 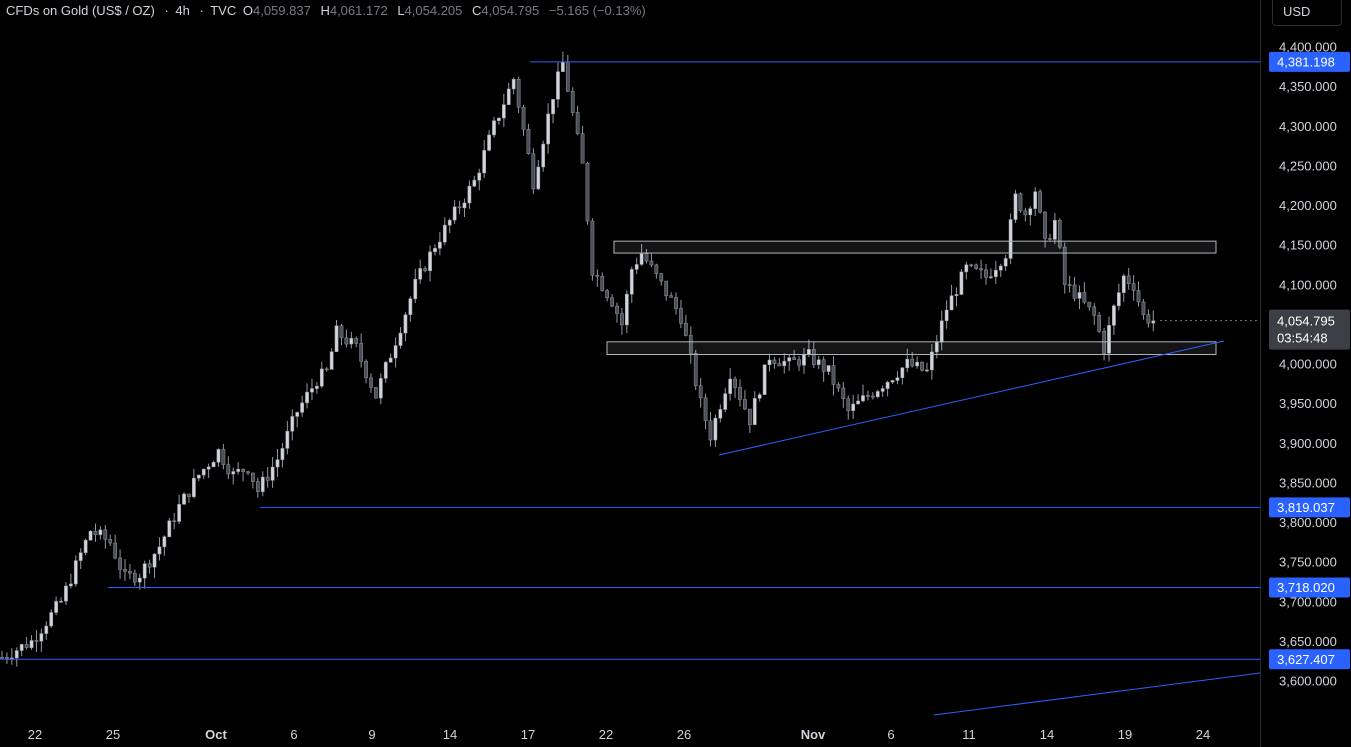 I want to click on price-level-tag-label: 3,718.020, so click(x=1306, y=587).